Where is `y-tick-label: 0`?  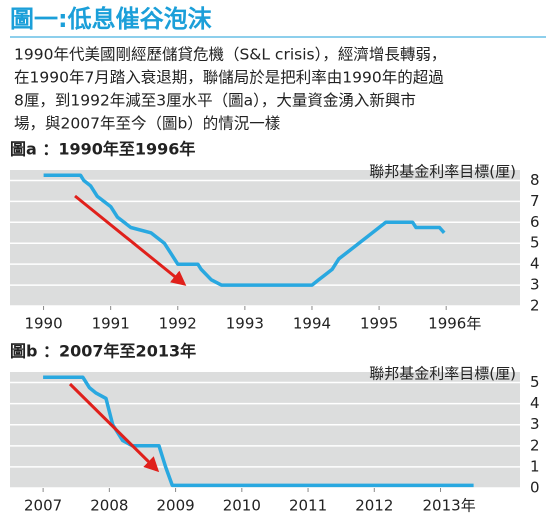
y-tick-label: 0 is located at coordinates (535, 488).